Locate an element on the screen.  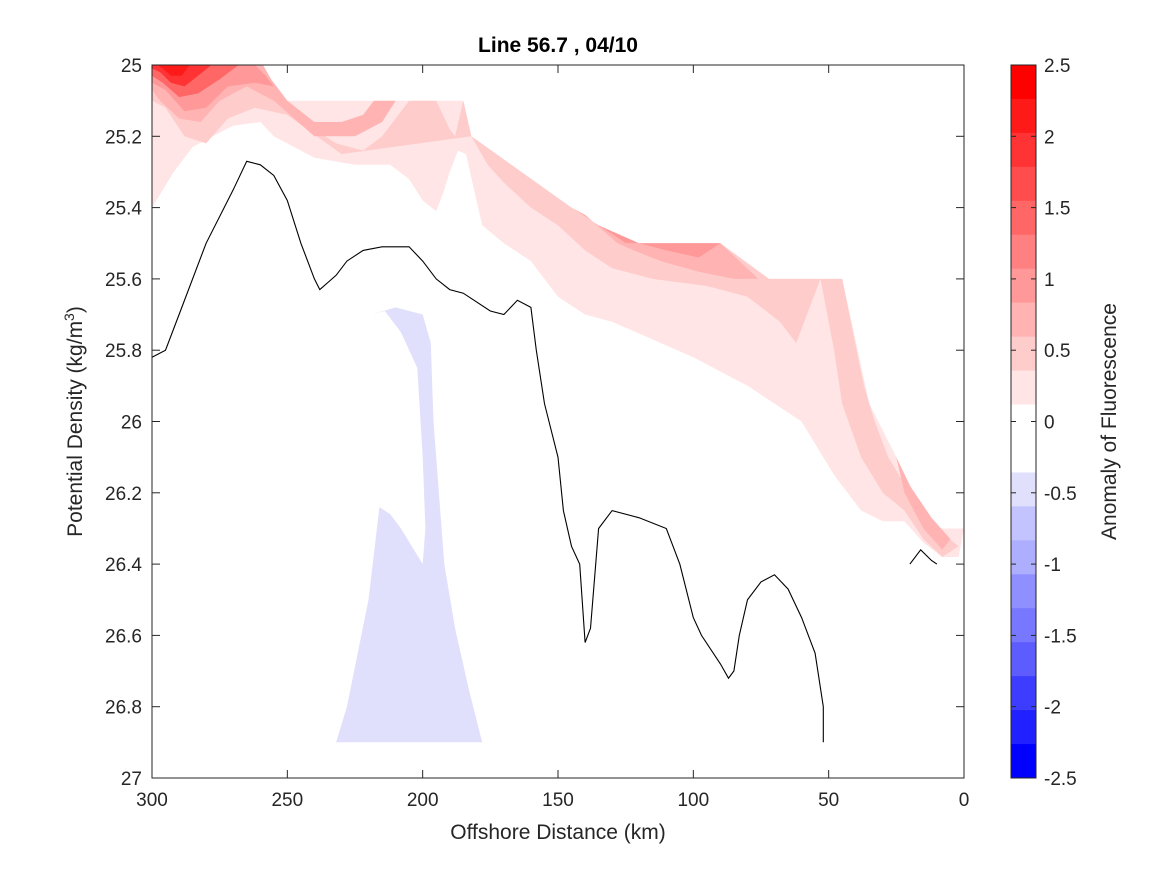
y-tick-label: 25.6 is located at coordinates (123, 280).